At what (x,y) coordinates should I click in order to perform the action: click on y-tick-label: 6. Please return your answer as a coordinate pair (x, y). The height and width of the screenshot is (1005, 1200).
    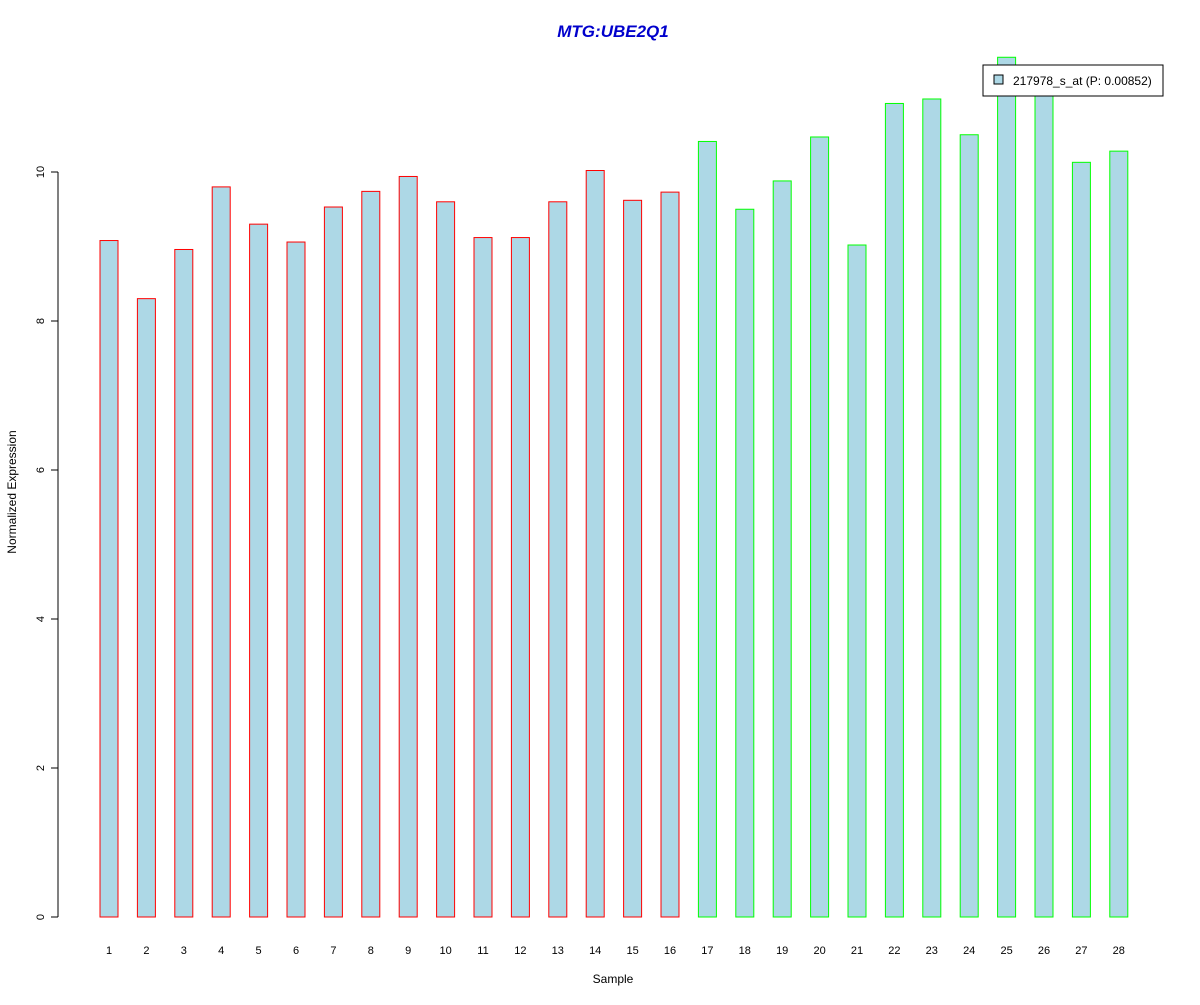
    Looking at the image, I should click on (41, 470).